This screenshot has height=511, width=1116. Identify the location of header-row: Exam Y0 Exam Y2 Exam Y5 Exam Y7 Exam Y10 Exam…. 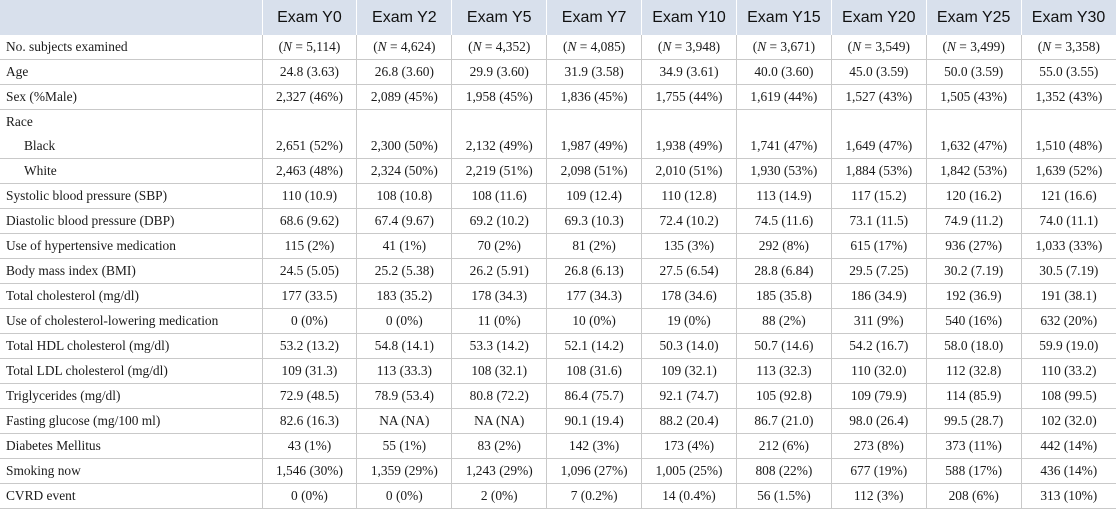
(558, 17).